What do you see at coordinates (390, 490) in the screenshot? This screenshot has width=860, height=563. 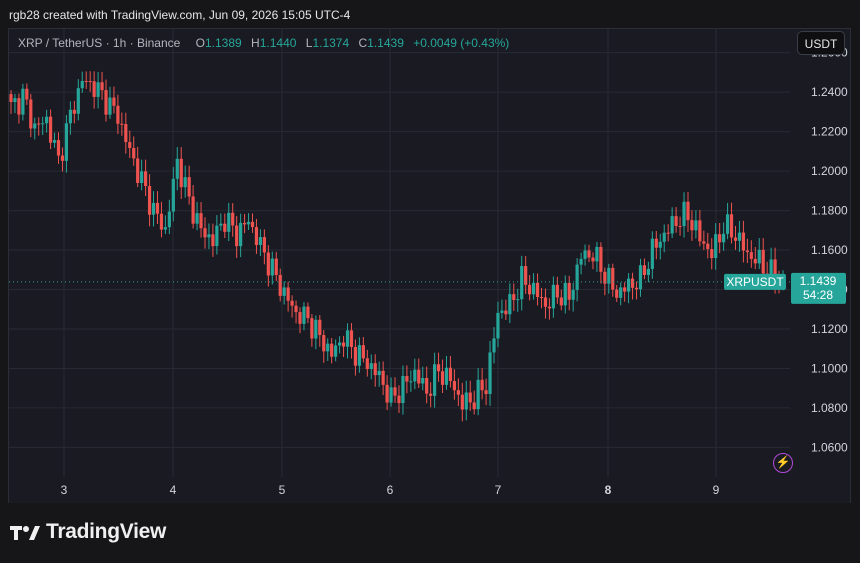 I see `x-tick-label: 6` at bounding box center [390, 490].